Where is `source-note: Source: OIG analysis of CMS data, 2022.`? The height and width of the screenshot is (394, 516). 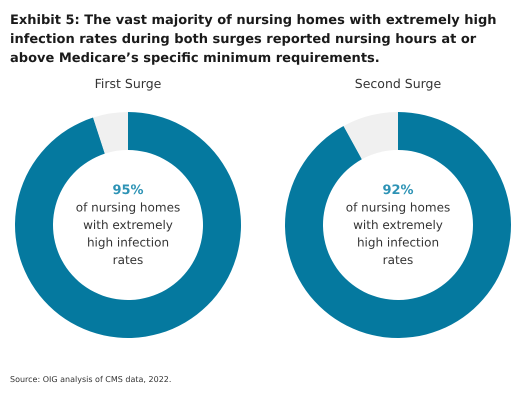 source-note: Source: OIG analysis of CMS data, 2022. is located at coordinates (91, 379).